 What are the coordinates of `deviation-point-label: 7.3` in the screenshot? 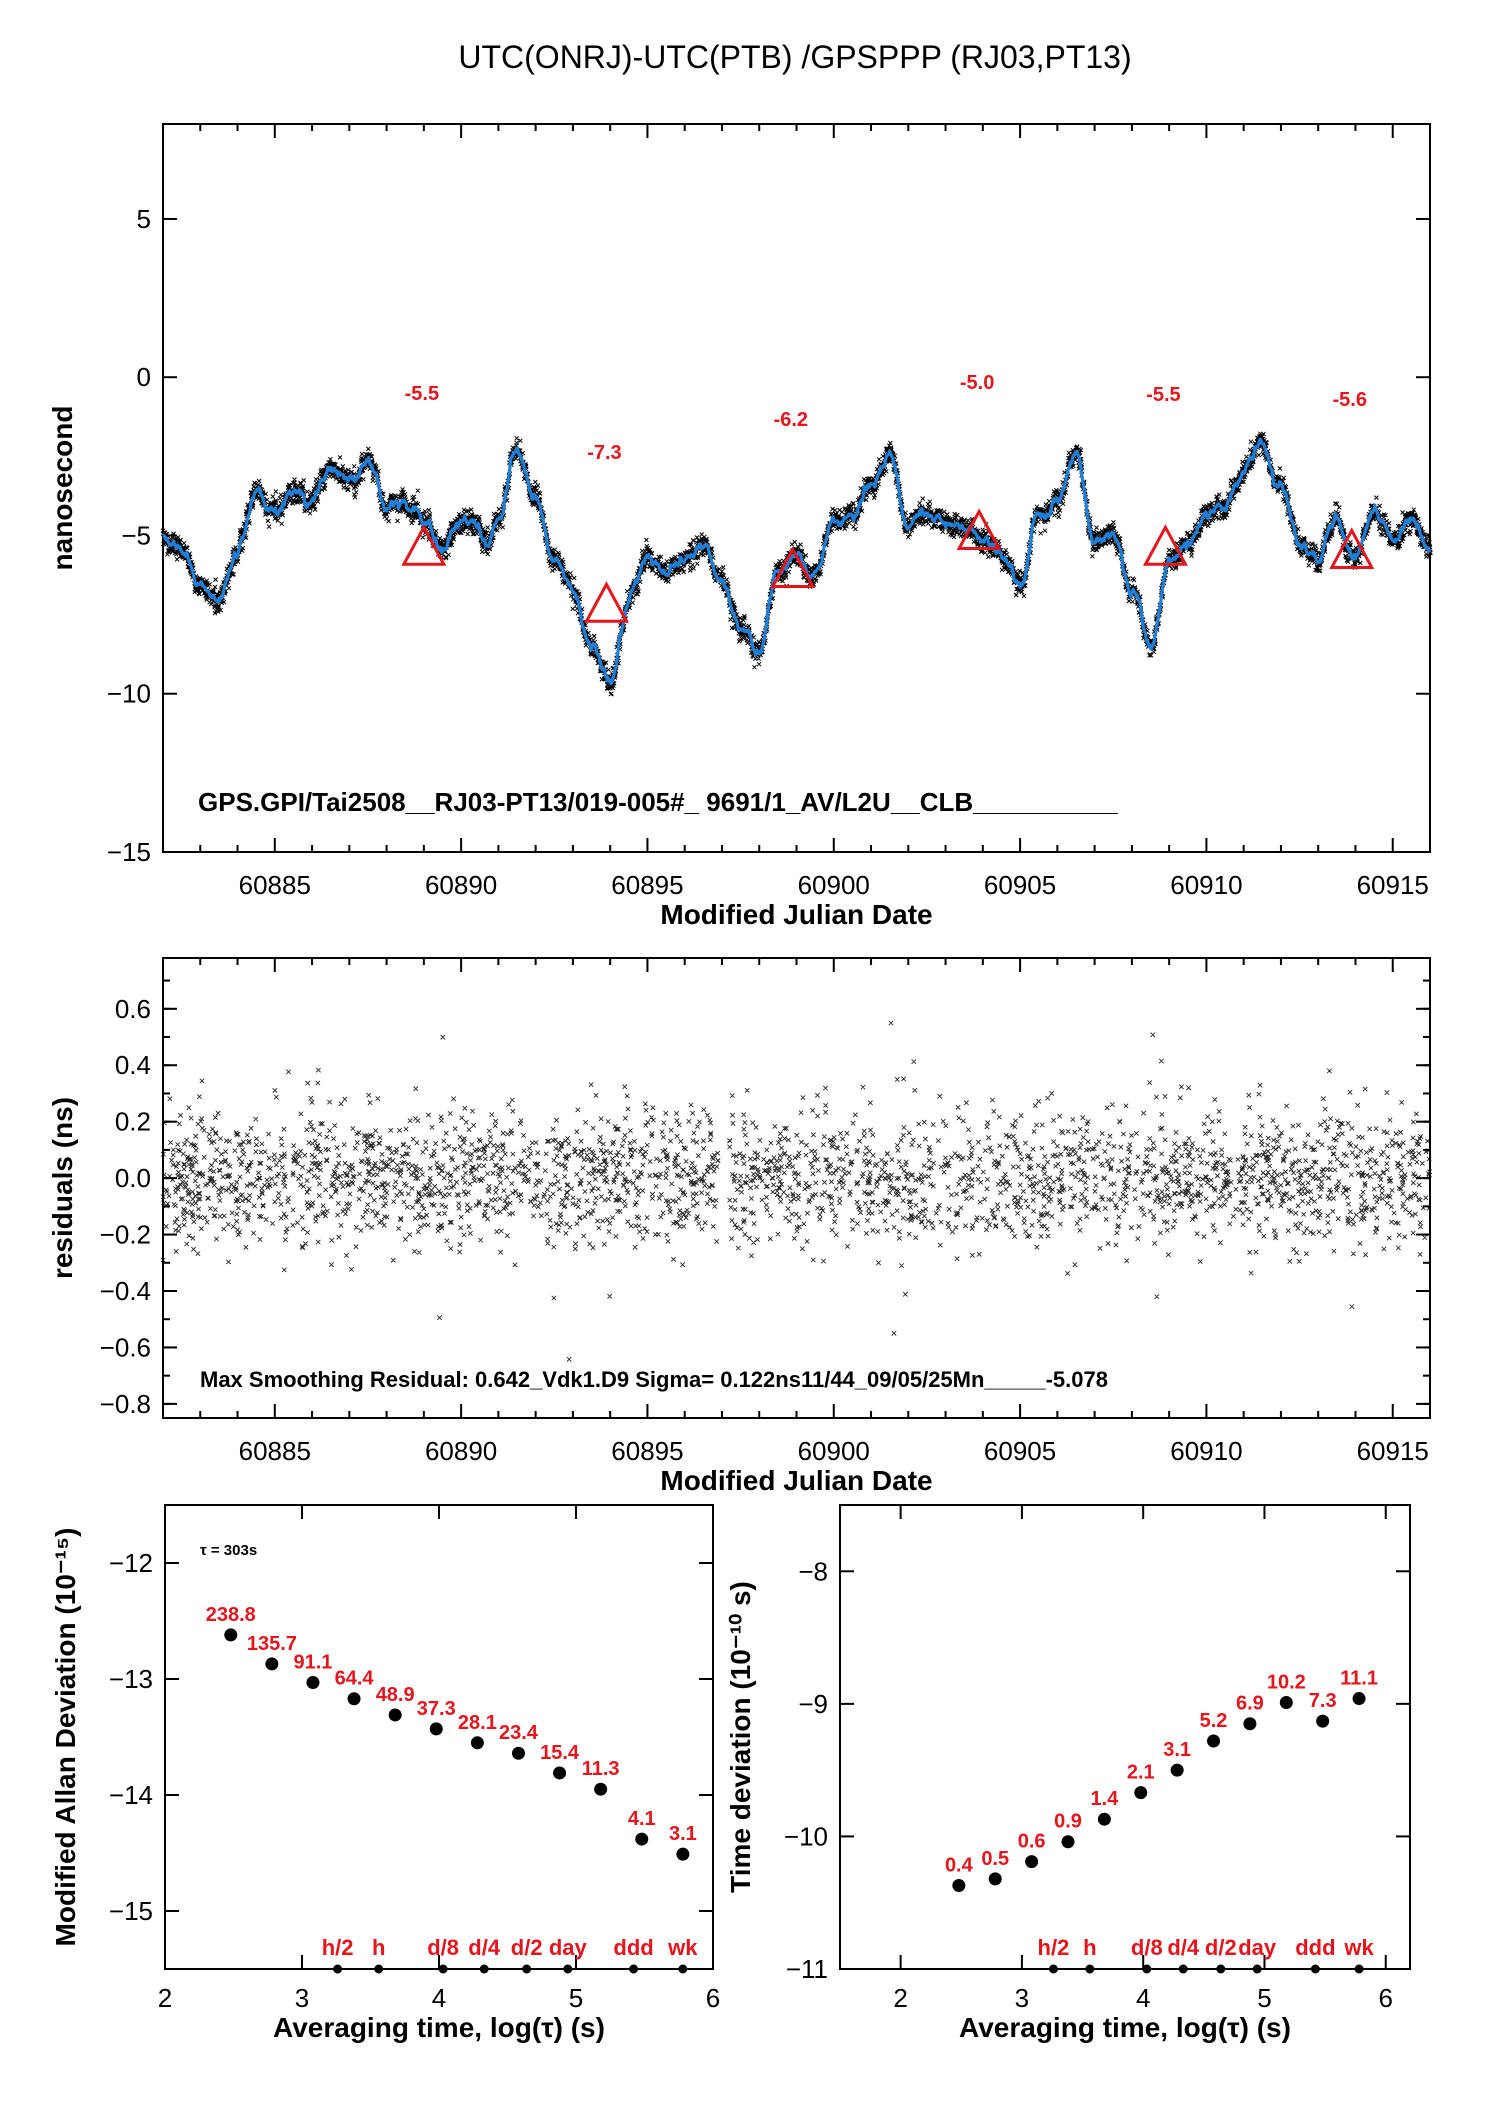 It's located at (1323, 1701).